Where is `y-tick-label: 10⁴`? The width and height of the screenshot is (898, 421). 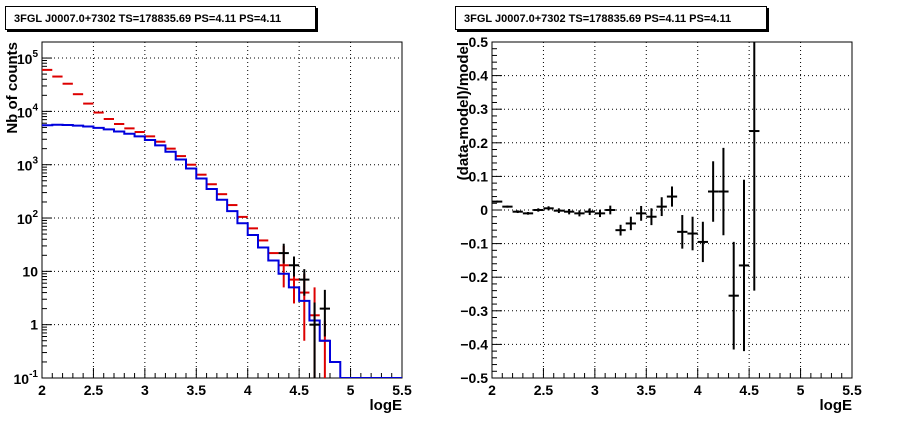
y-tick-label: 10⁴ is located at coordinates (28, 111).